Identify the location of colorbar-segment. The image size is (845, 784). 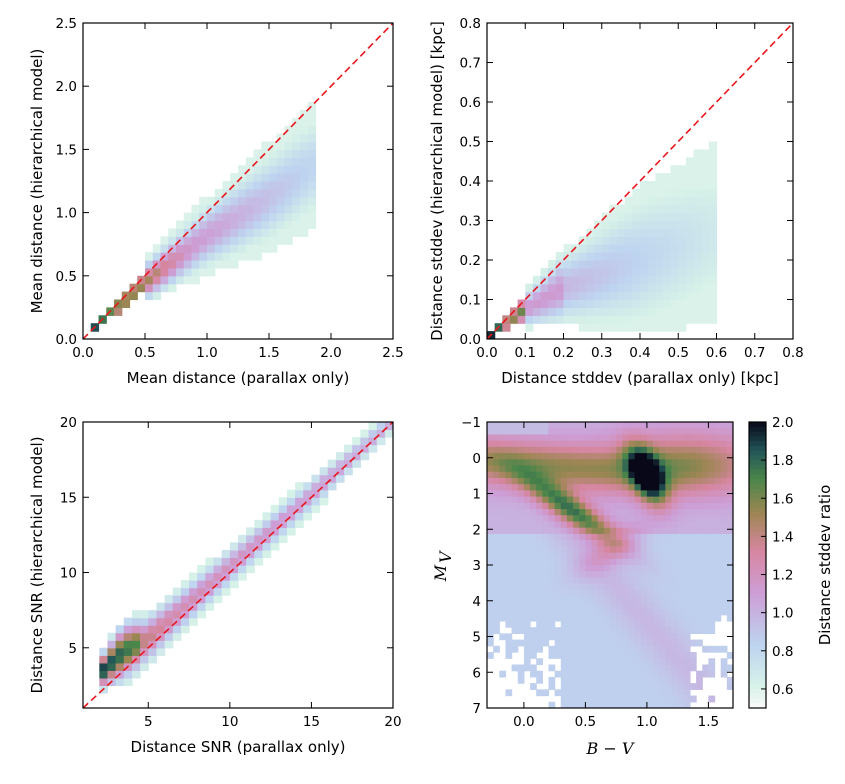
(757, 691).